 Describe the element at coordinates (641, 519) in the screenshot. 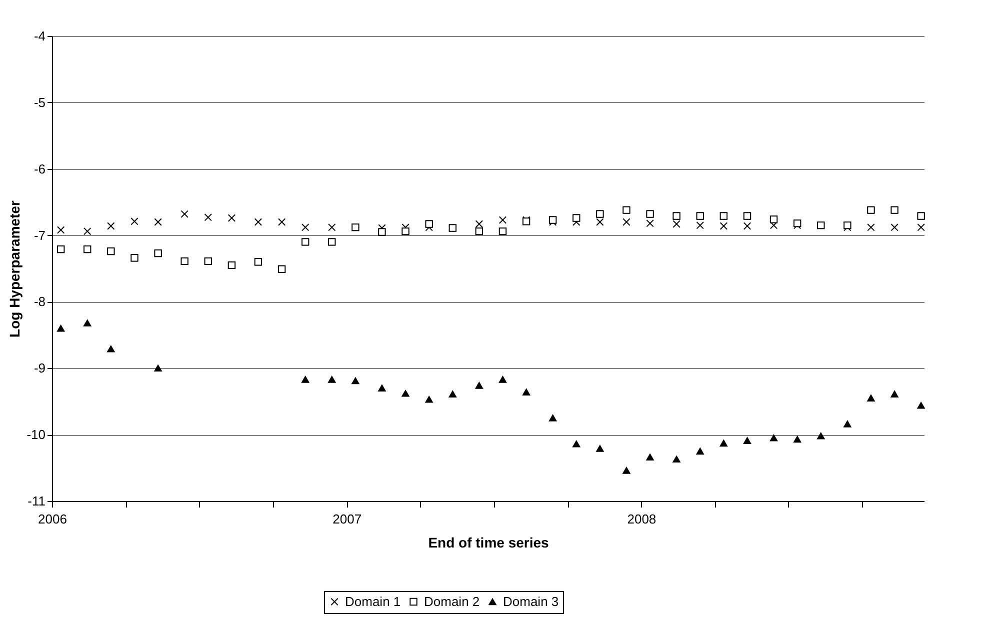

I see `x-tick-label: 2008` at that location.